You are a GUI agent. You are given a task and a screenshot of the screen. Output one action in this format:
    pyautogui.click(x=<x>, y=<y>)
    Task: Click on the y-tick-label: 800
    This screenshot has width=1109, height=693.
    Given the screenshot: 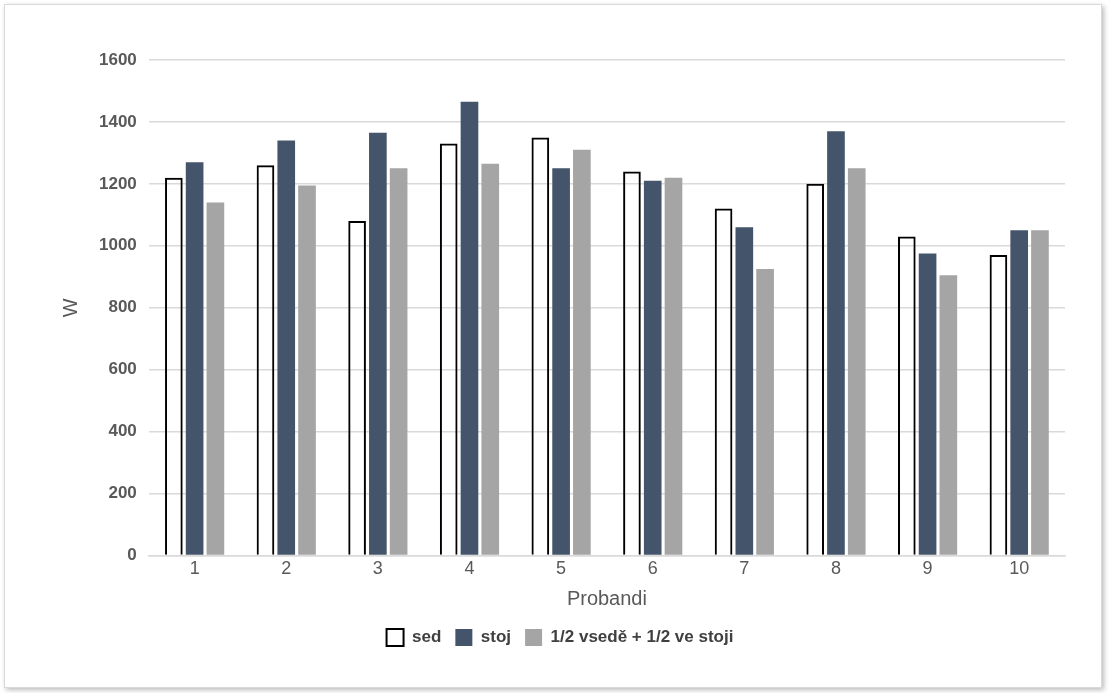 What is the action you would take?
    pyautogui.click(x=122, y=307)
    